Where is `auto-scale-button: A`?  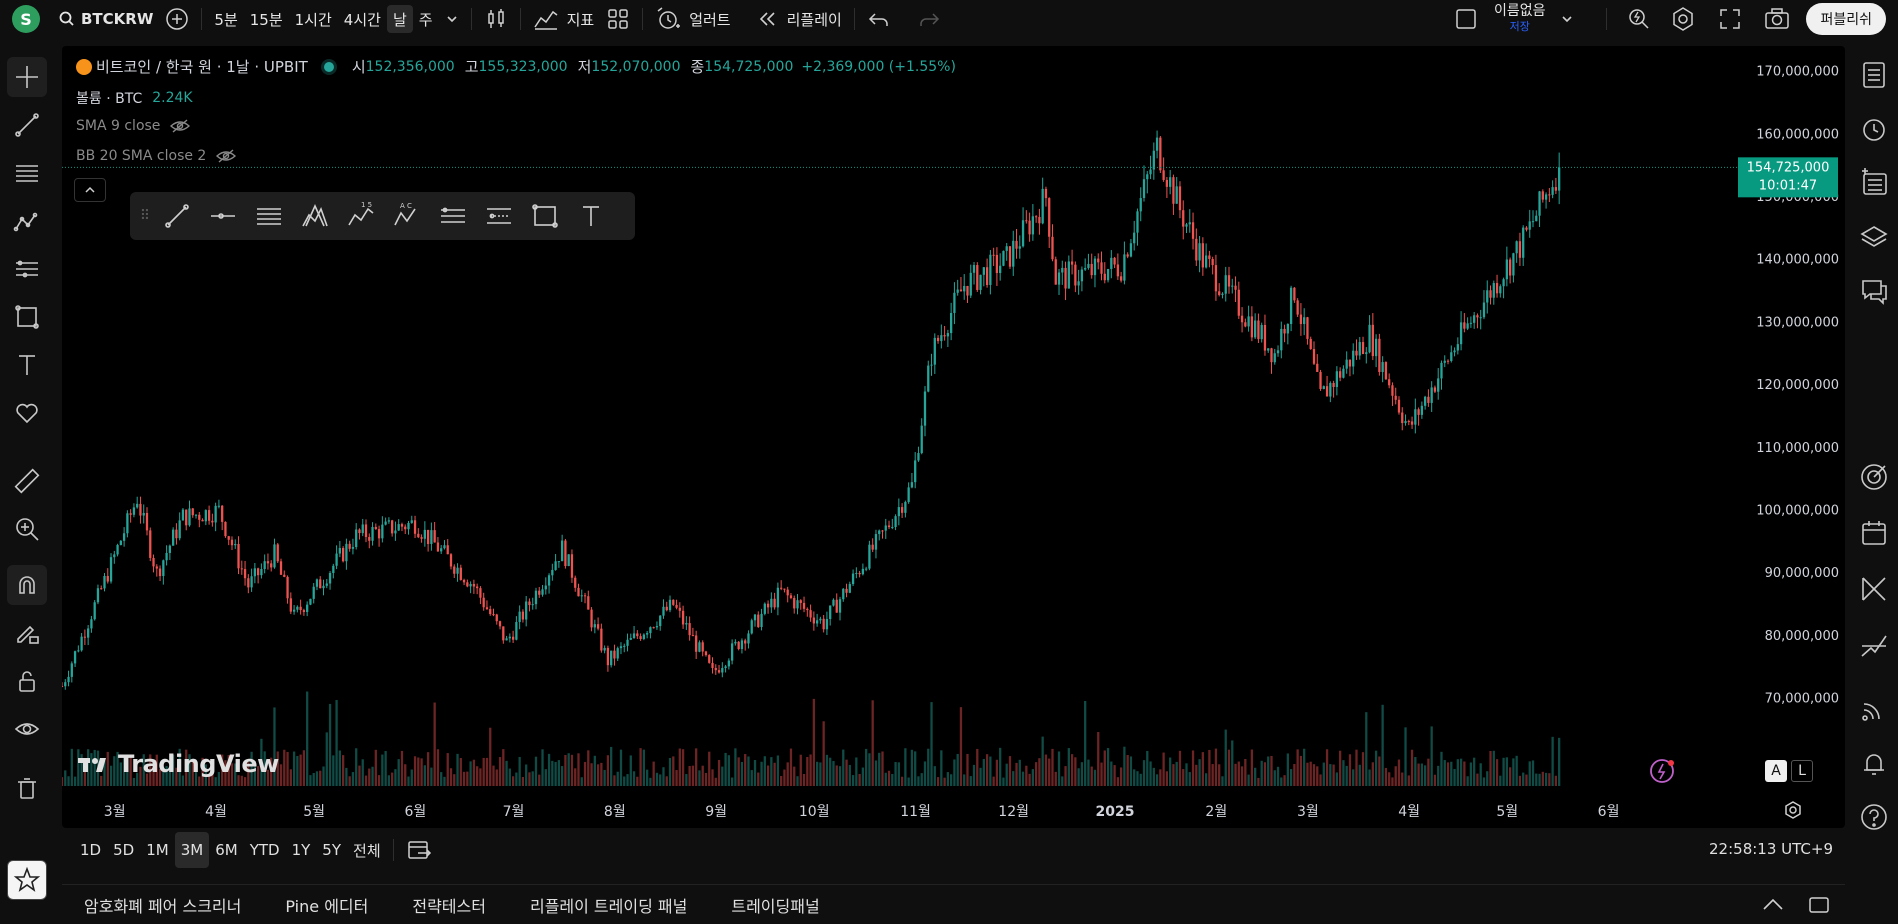 auto-scale-button: A is located at coordinates (1776, 771).